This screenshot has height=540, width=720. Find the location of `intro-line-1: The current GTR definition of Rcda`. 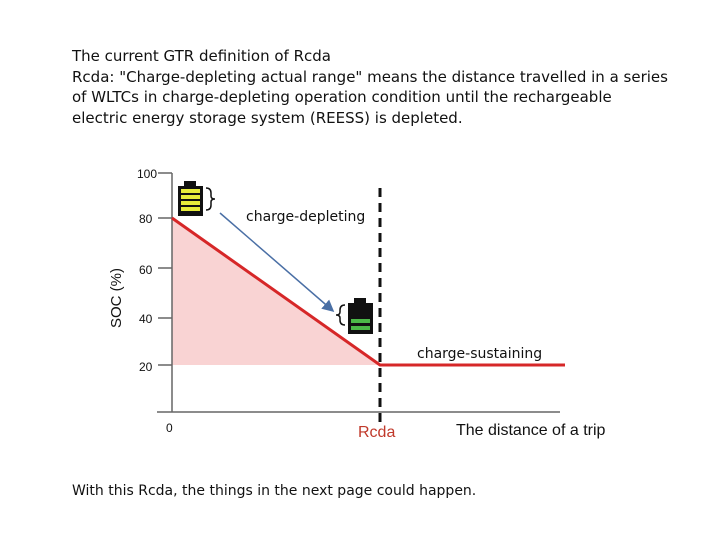

intro-line-1: The current GTR definition of Rcda is located at coordinates (201, 56).